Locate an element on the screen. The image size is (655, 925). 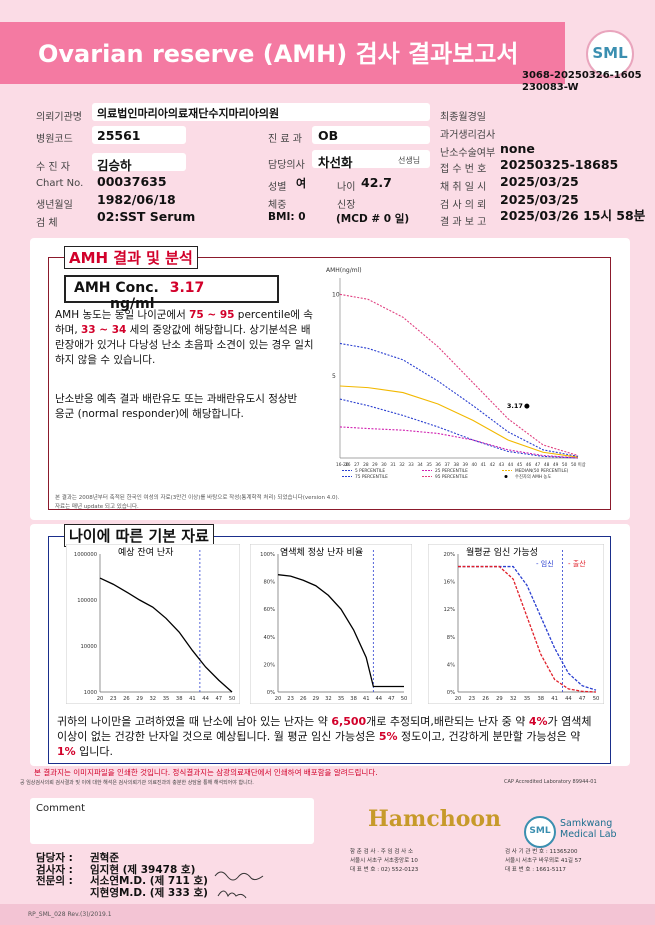
samkwang-line2: 서울시 서초구 바우뫼로 41길 57 is located at coordinates (543, 861).